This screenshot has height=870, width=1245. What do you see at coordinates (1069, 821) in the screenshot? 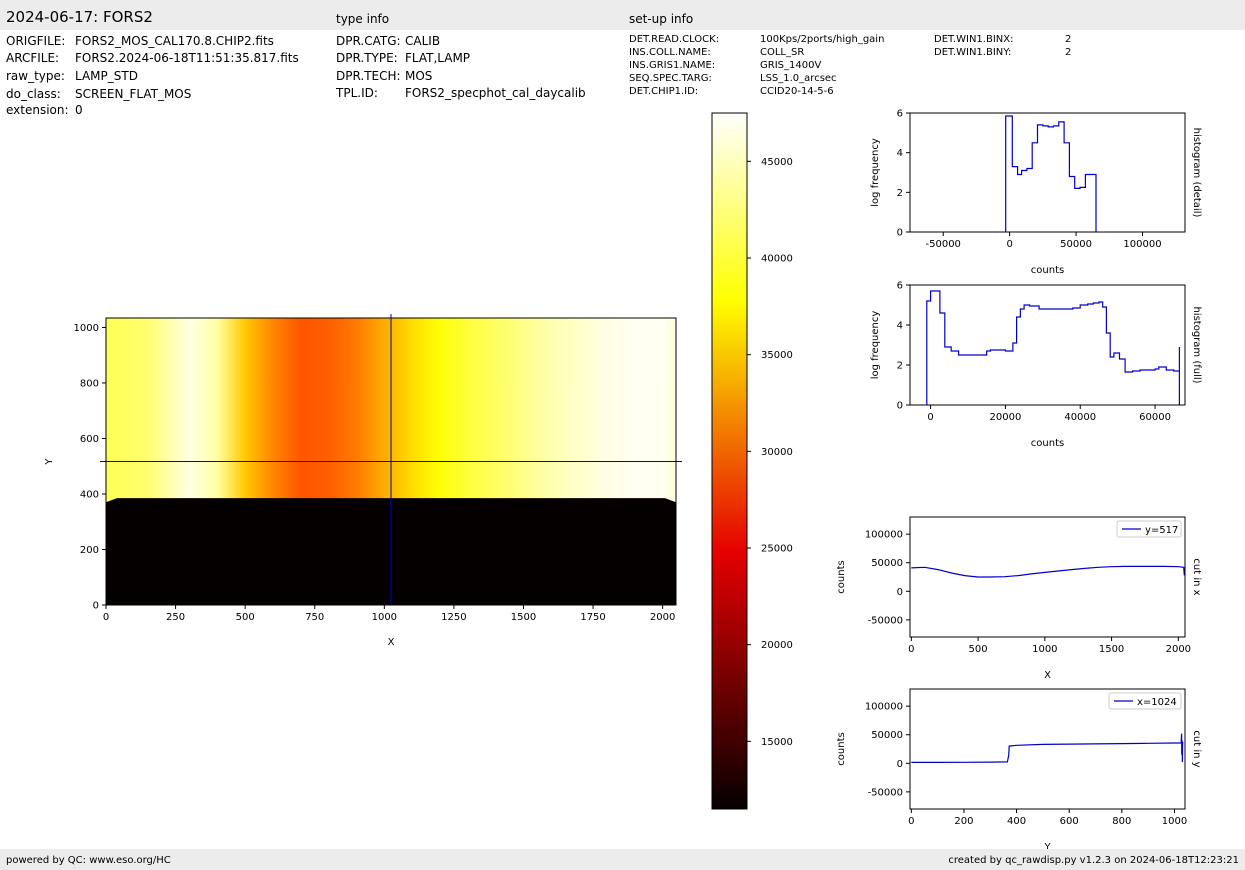
I see `x-tick-label: 600` at bounding box center [1069, 821].